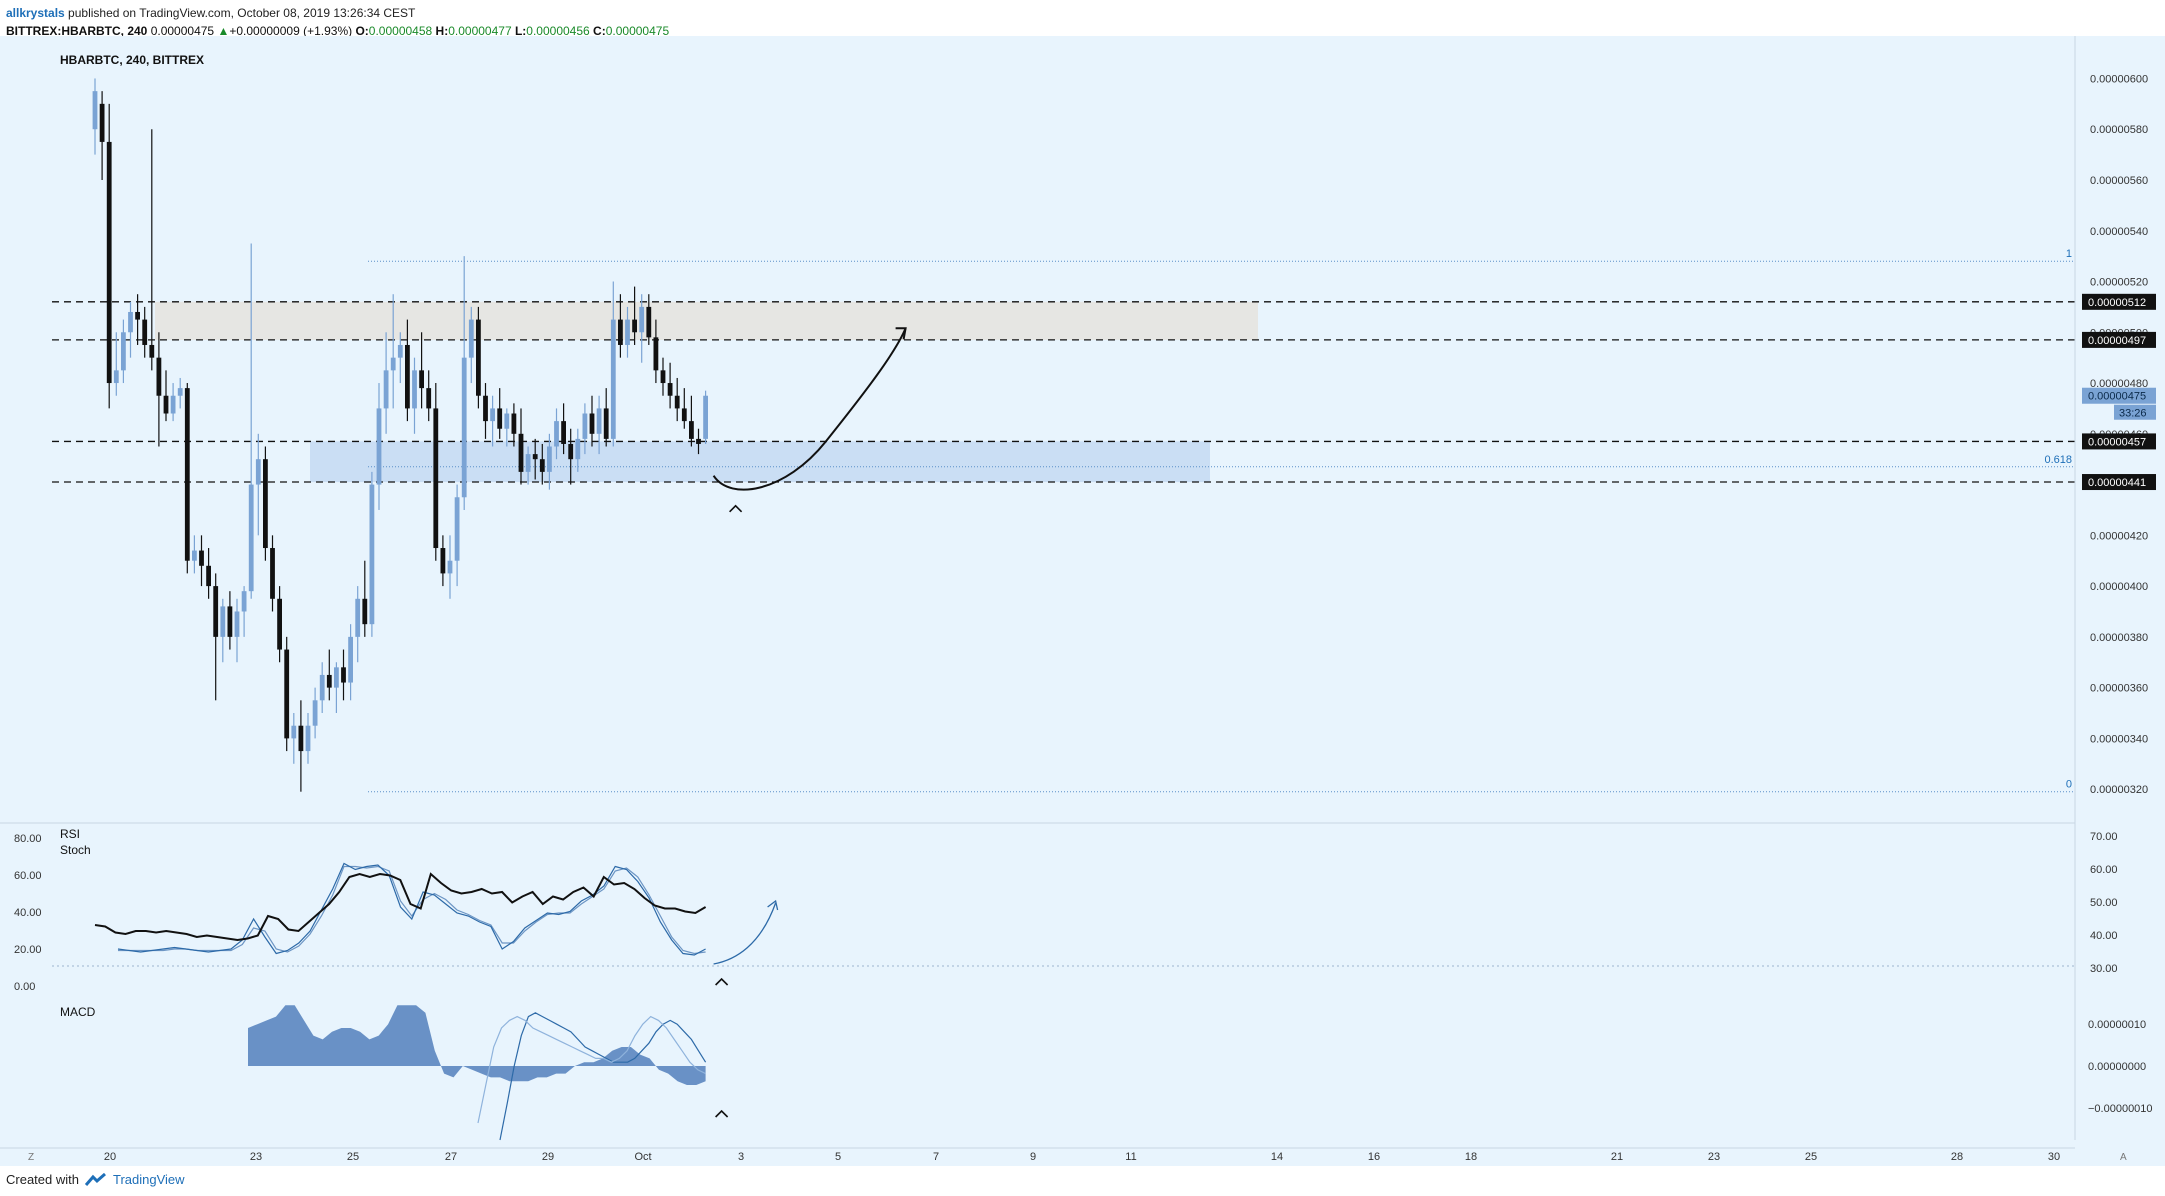 This screenshot has width=2165, height=1196. Describe the element at coordinates (1130, 1157) in the screenshot. I see `time-tick-label: 11` at that location.